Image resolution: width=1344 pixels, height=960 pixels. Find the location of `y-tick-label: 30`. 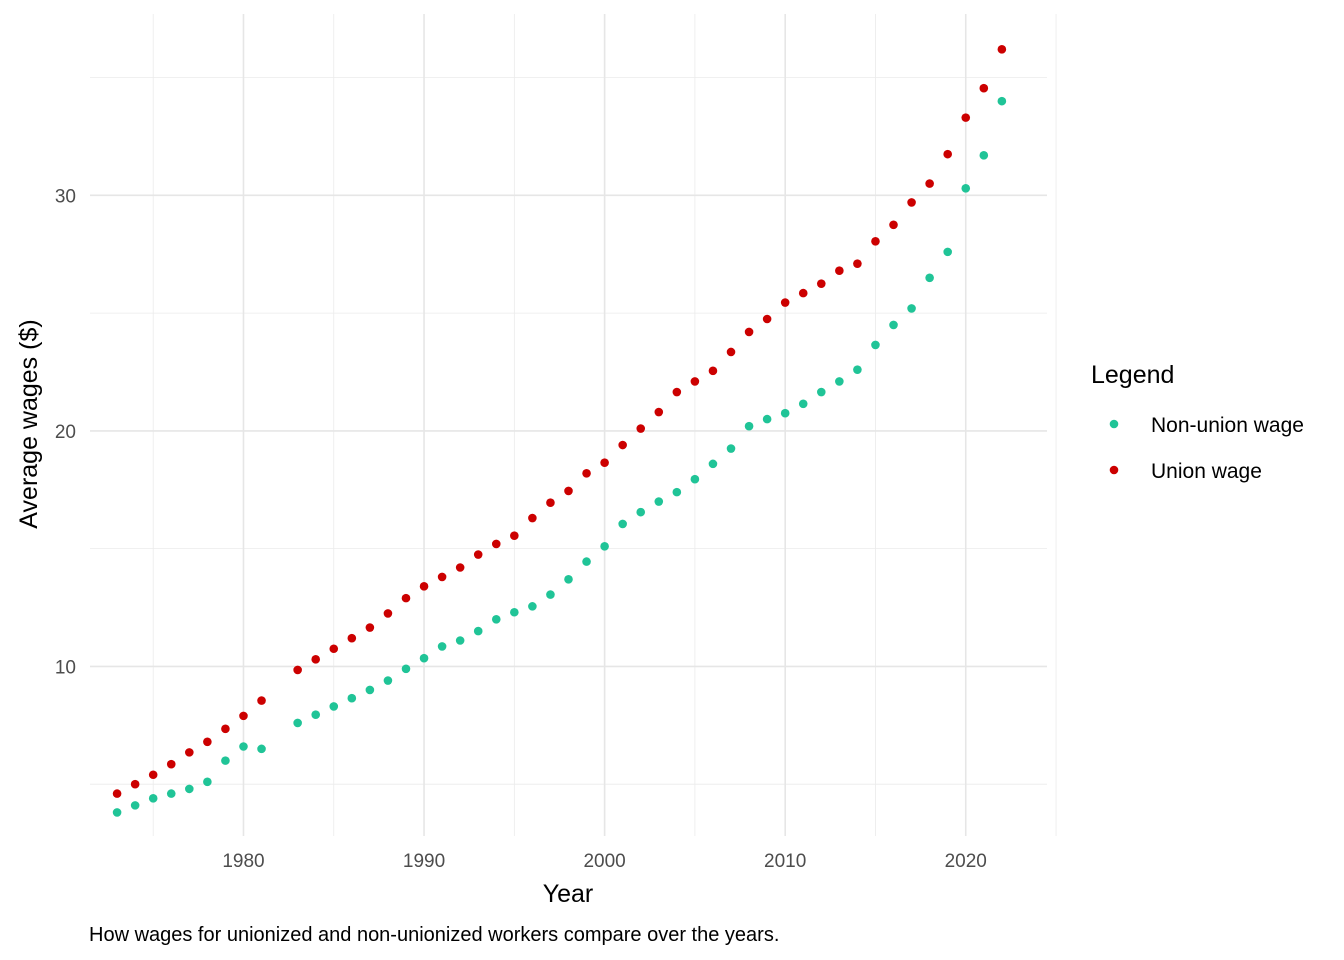

y-tick-label: 30 is located at coordinates (65, 196).